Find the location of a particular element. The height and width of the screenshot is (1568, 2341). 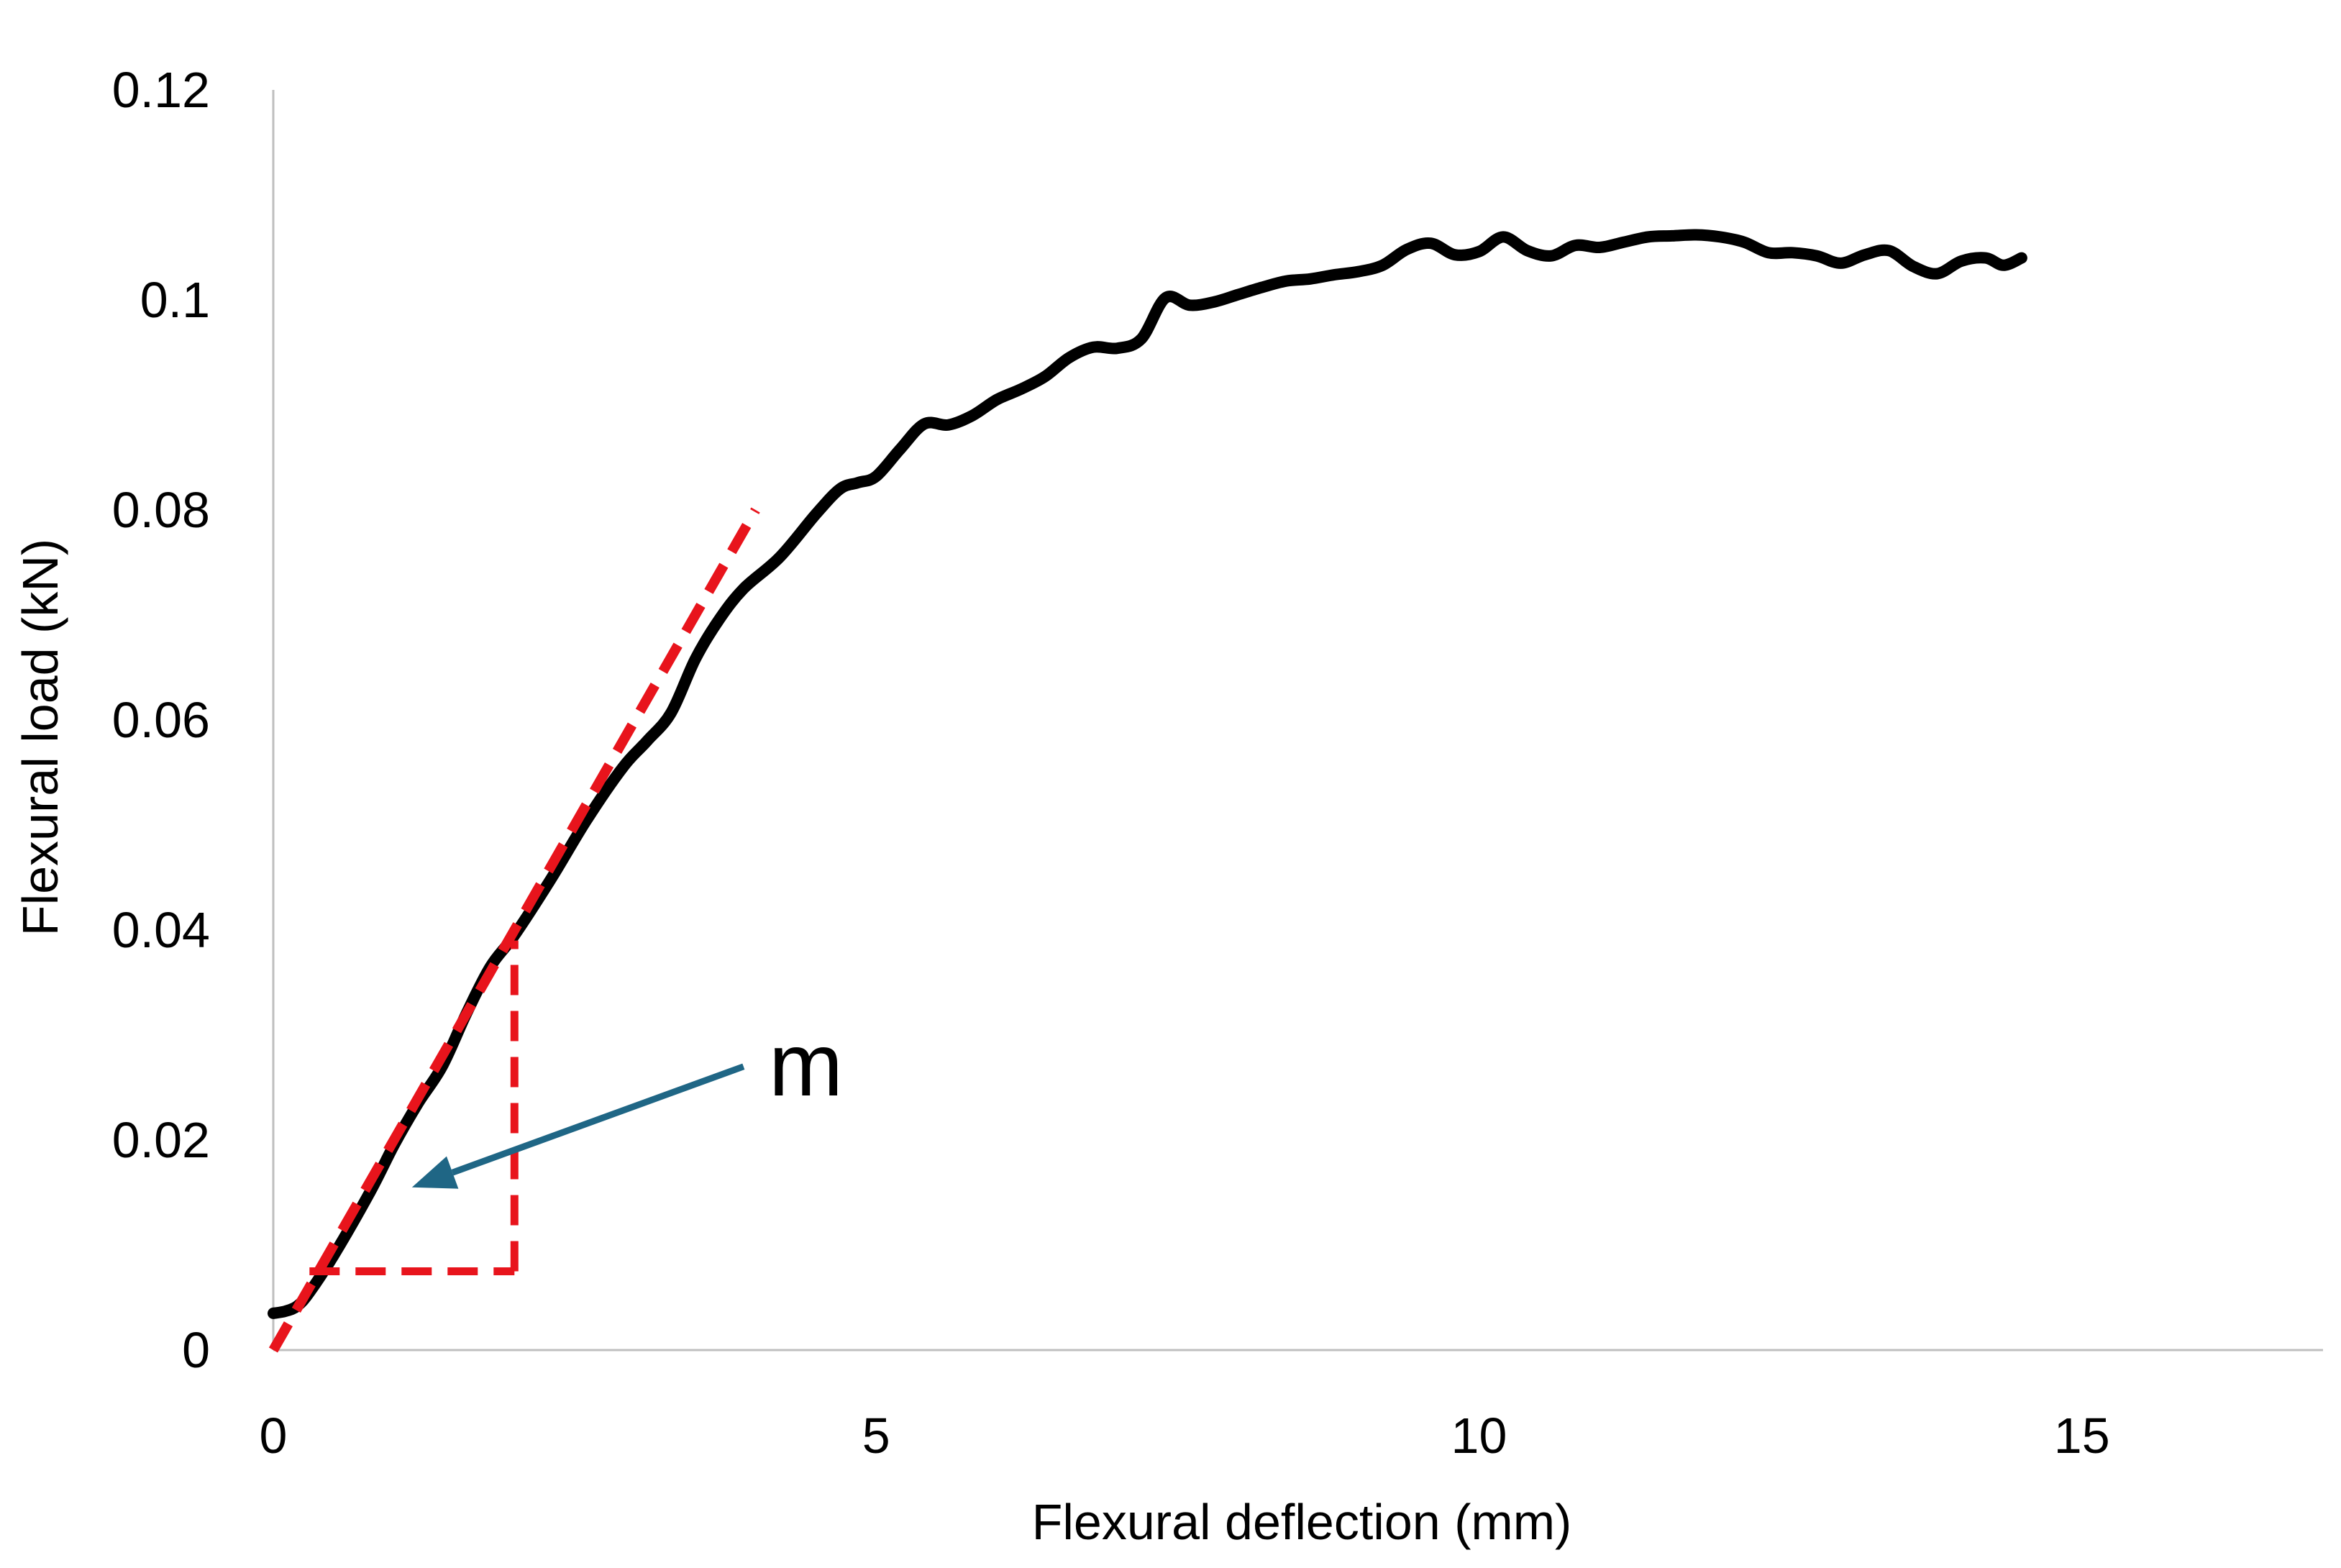

y-tick-label: 0.12 is located at coordinates (161, 90).